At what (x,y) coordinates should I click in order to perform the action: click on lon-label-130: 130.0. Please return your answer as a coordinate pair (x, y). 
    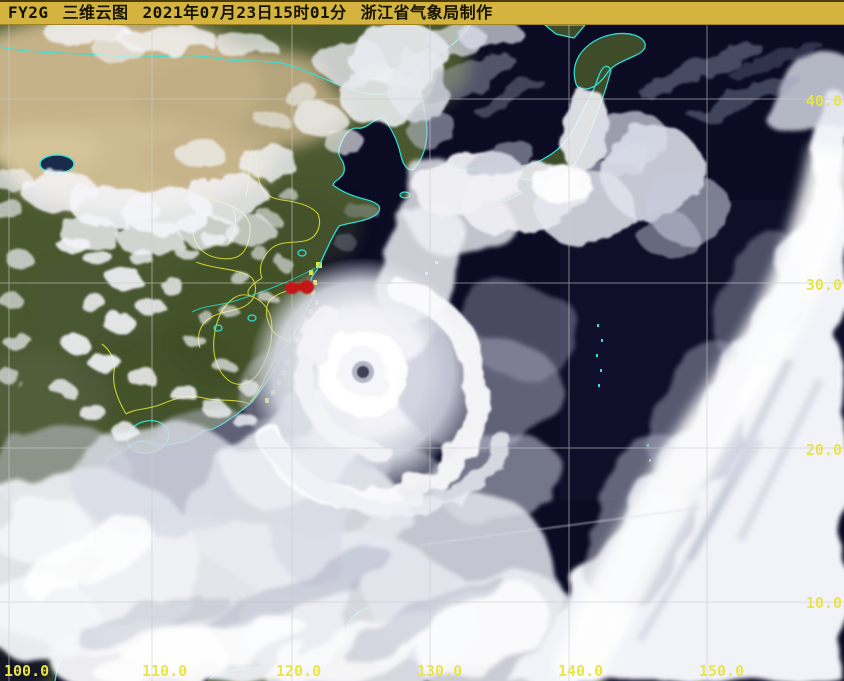
    Looking at the image, I should click on (439, 671).